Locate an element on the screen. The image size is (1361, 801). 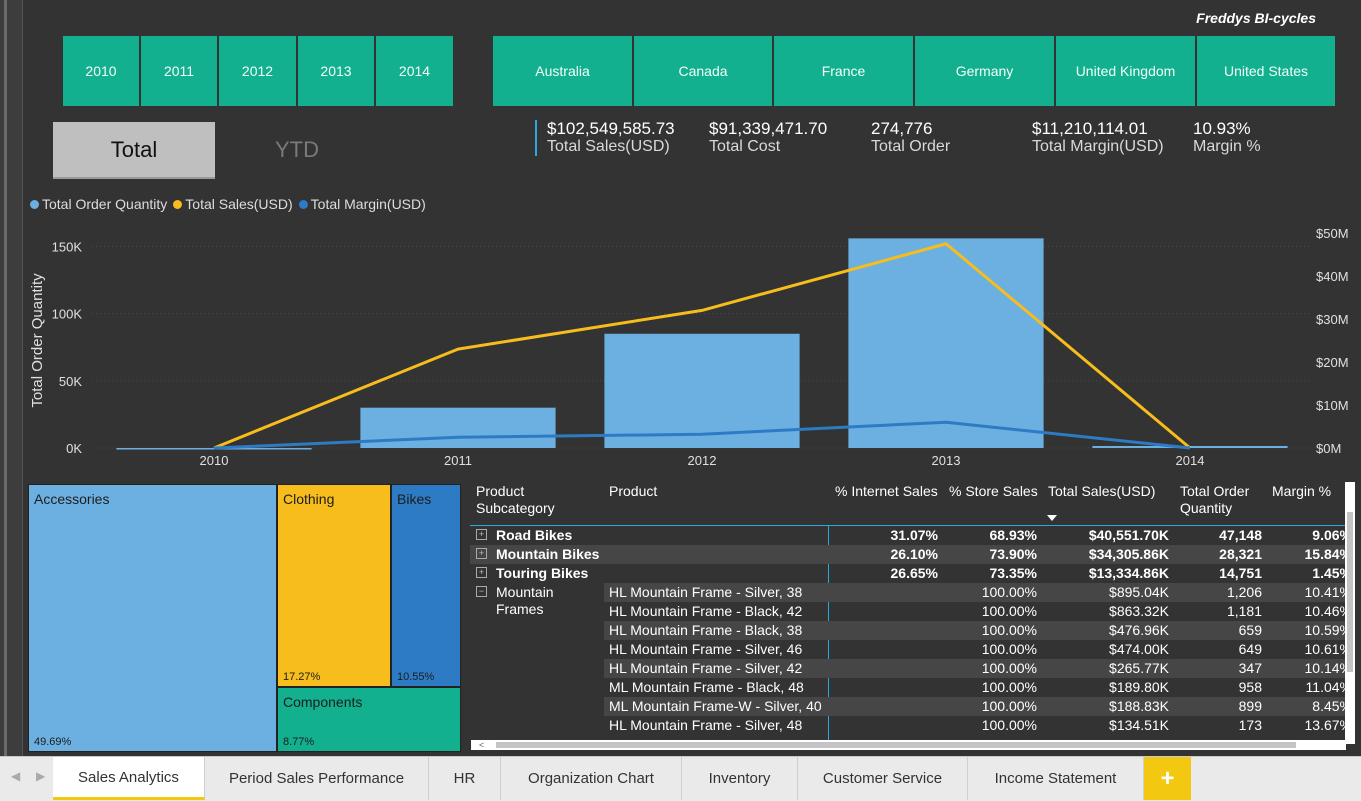
kpi-total-margin-label: Total Margin(USD) is located at coordinates (1098, 147).